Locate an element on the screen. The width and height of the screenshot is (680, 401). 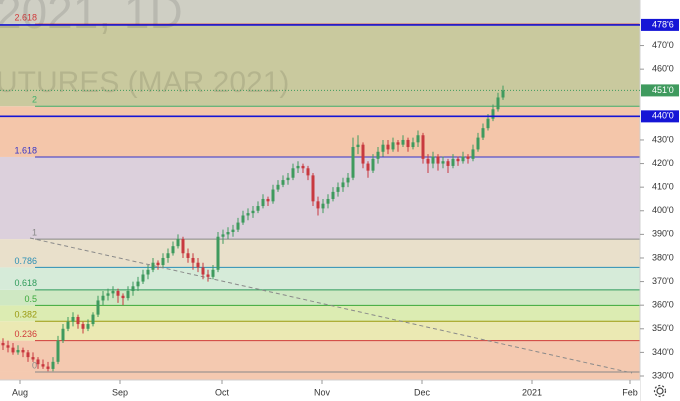
price-tag-label: 440'0 is located at coordinates (663, 116).